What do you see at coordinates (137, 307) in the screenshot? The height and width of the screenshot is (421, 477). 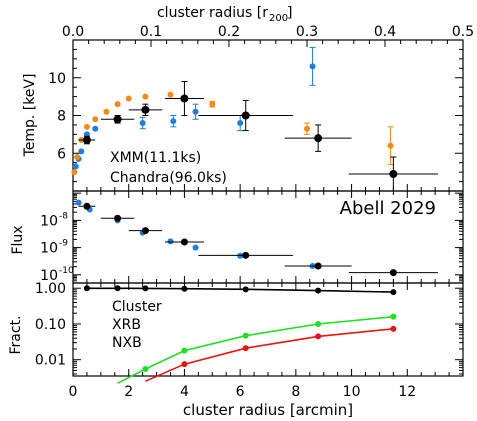 I see `legend-cluster: Cluster` at bounding box center [137, 307].